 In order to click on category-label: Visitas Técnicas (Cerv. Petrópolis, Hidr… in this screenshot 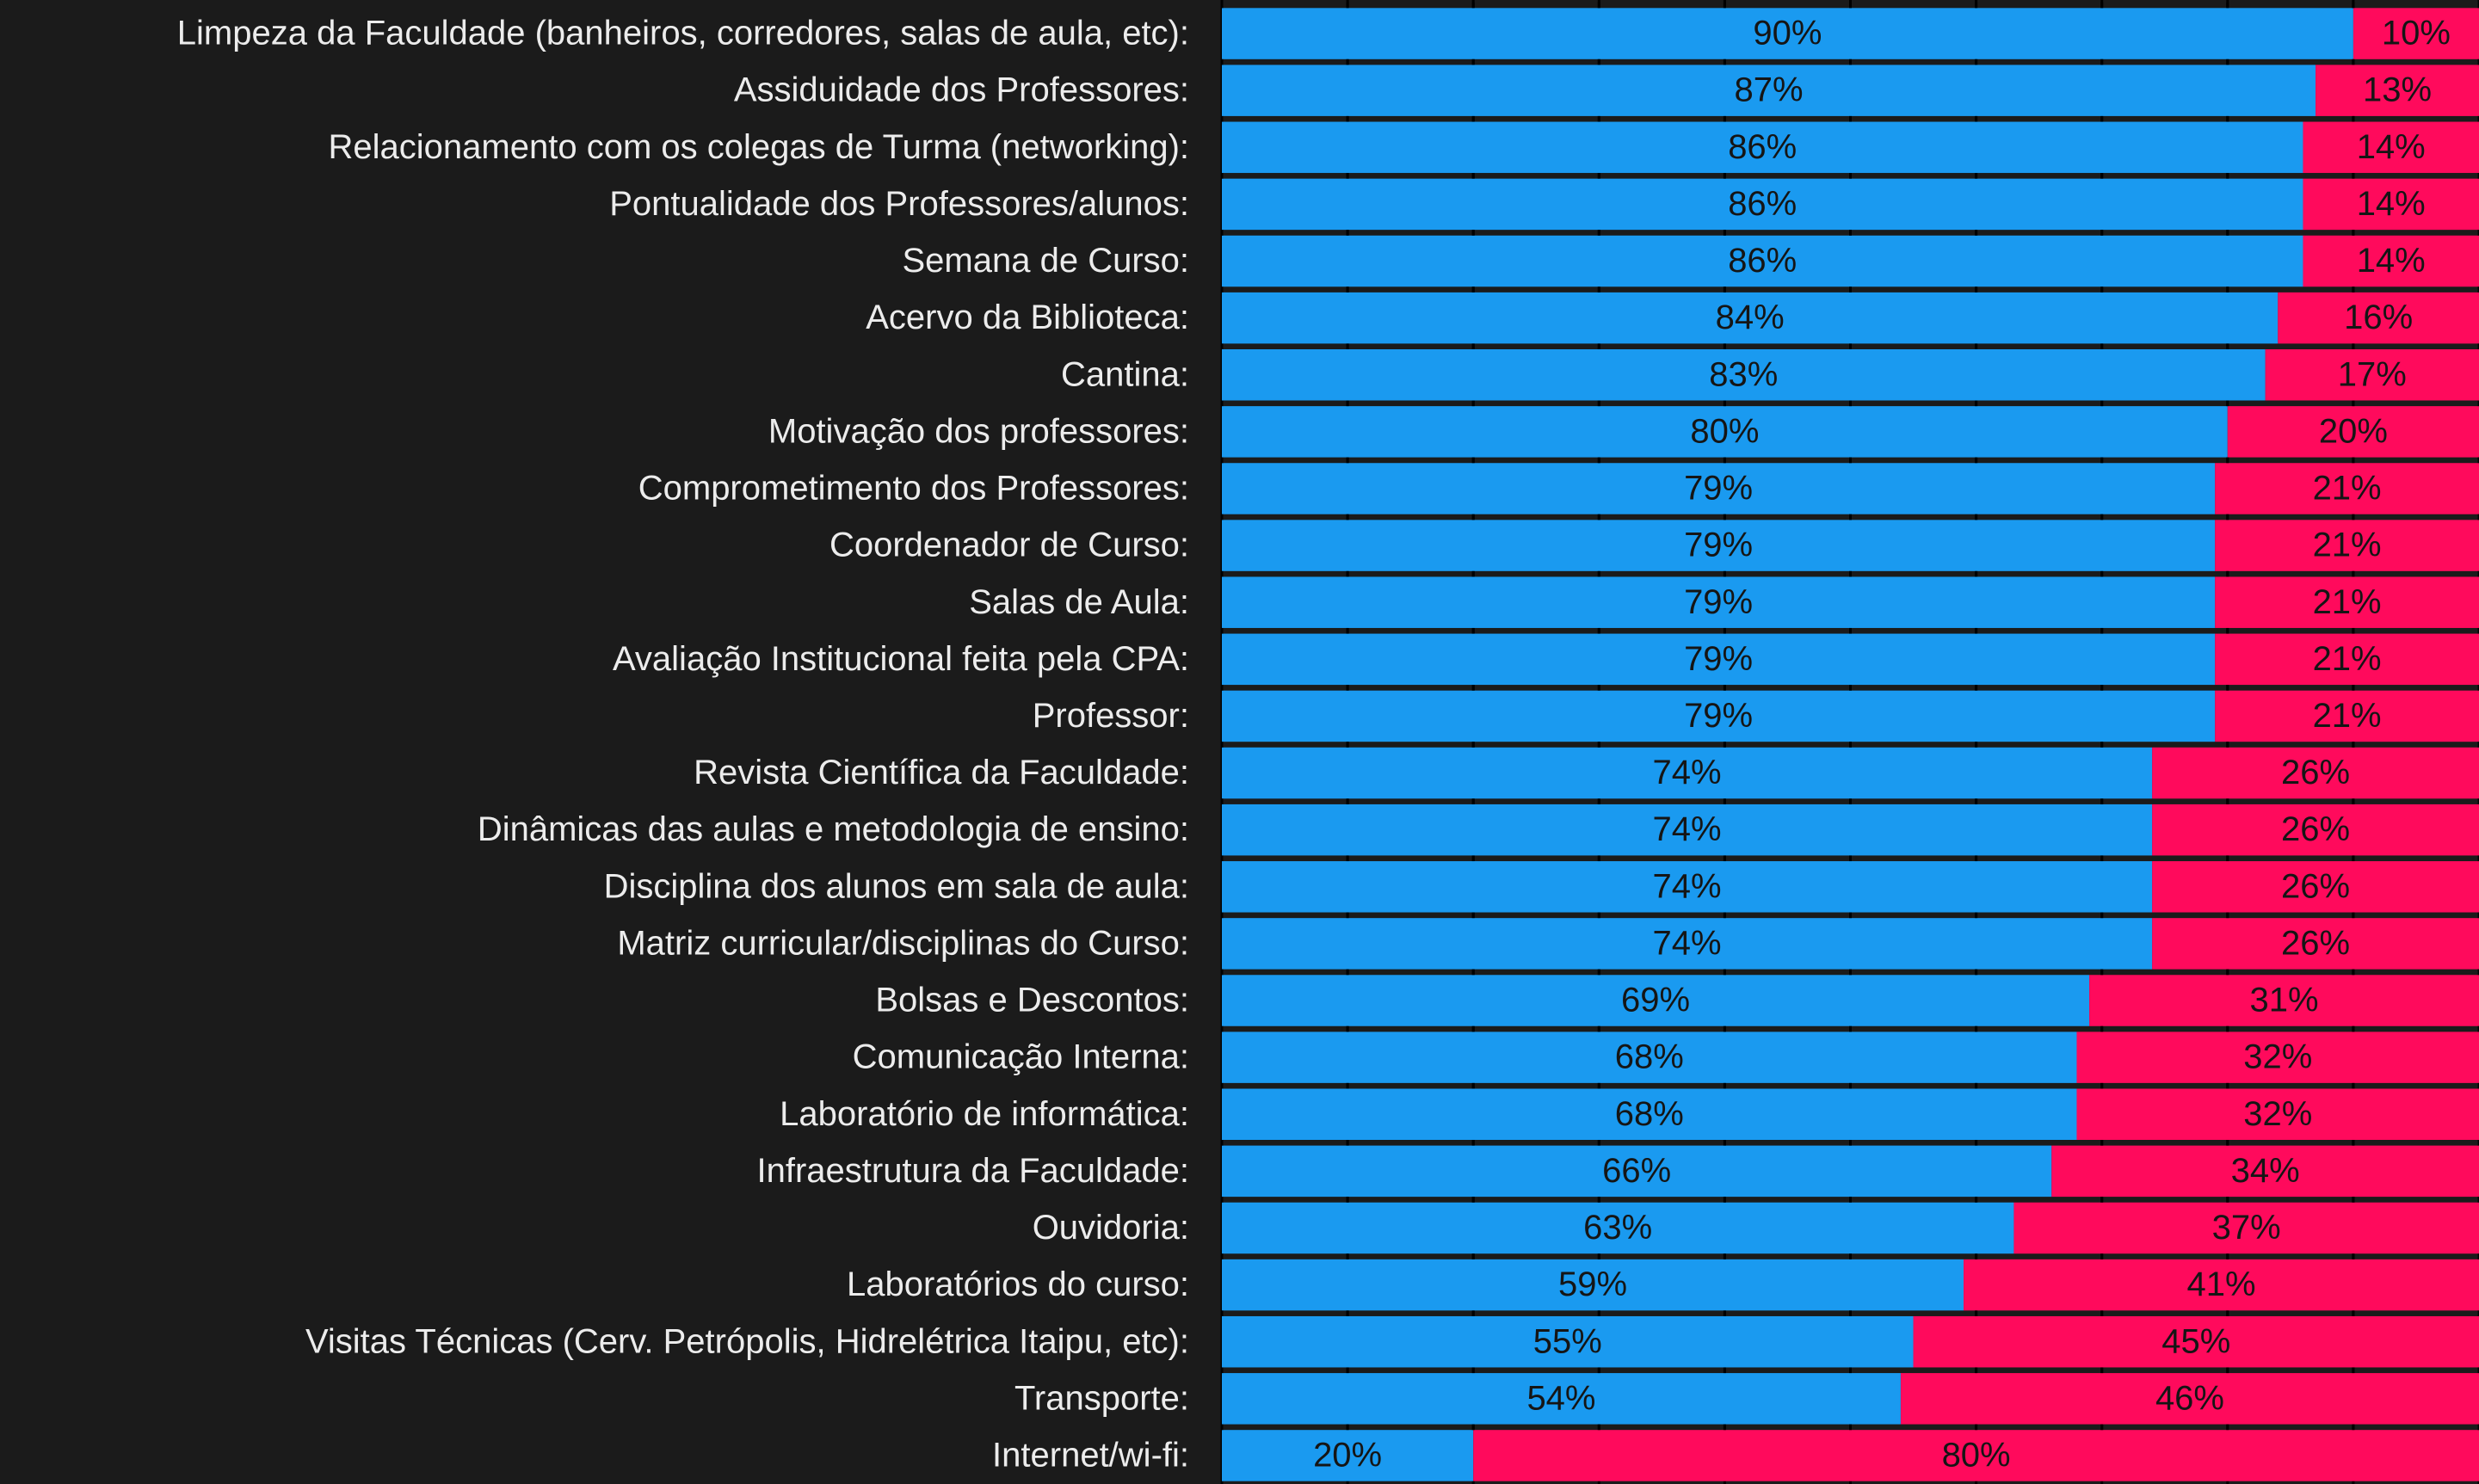, I will do `click(747, 1341)`.